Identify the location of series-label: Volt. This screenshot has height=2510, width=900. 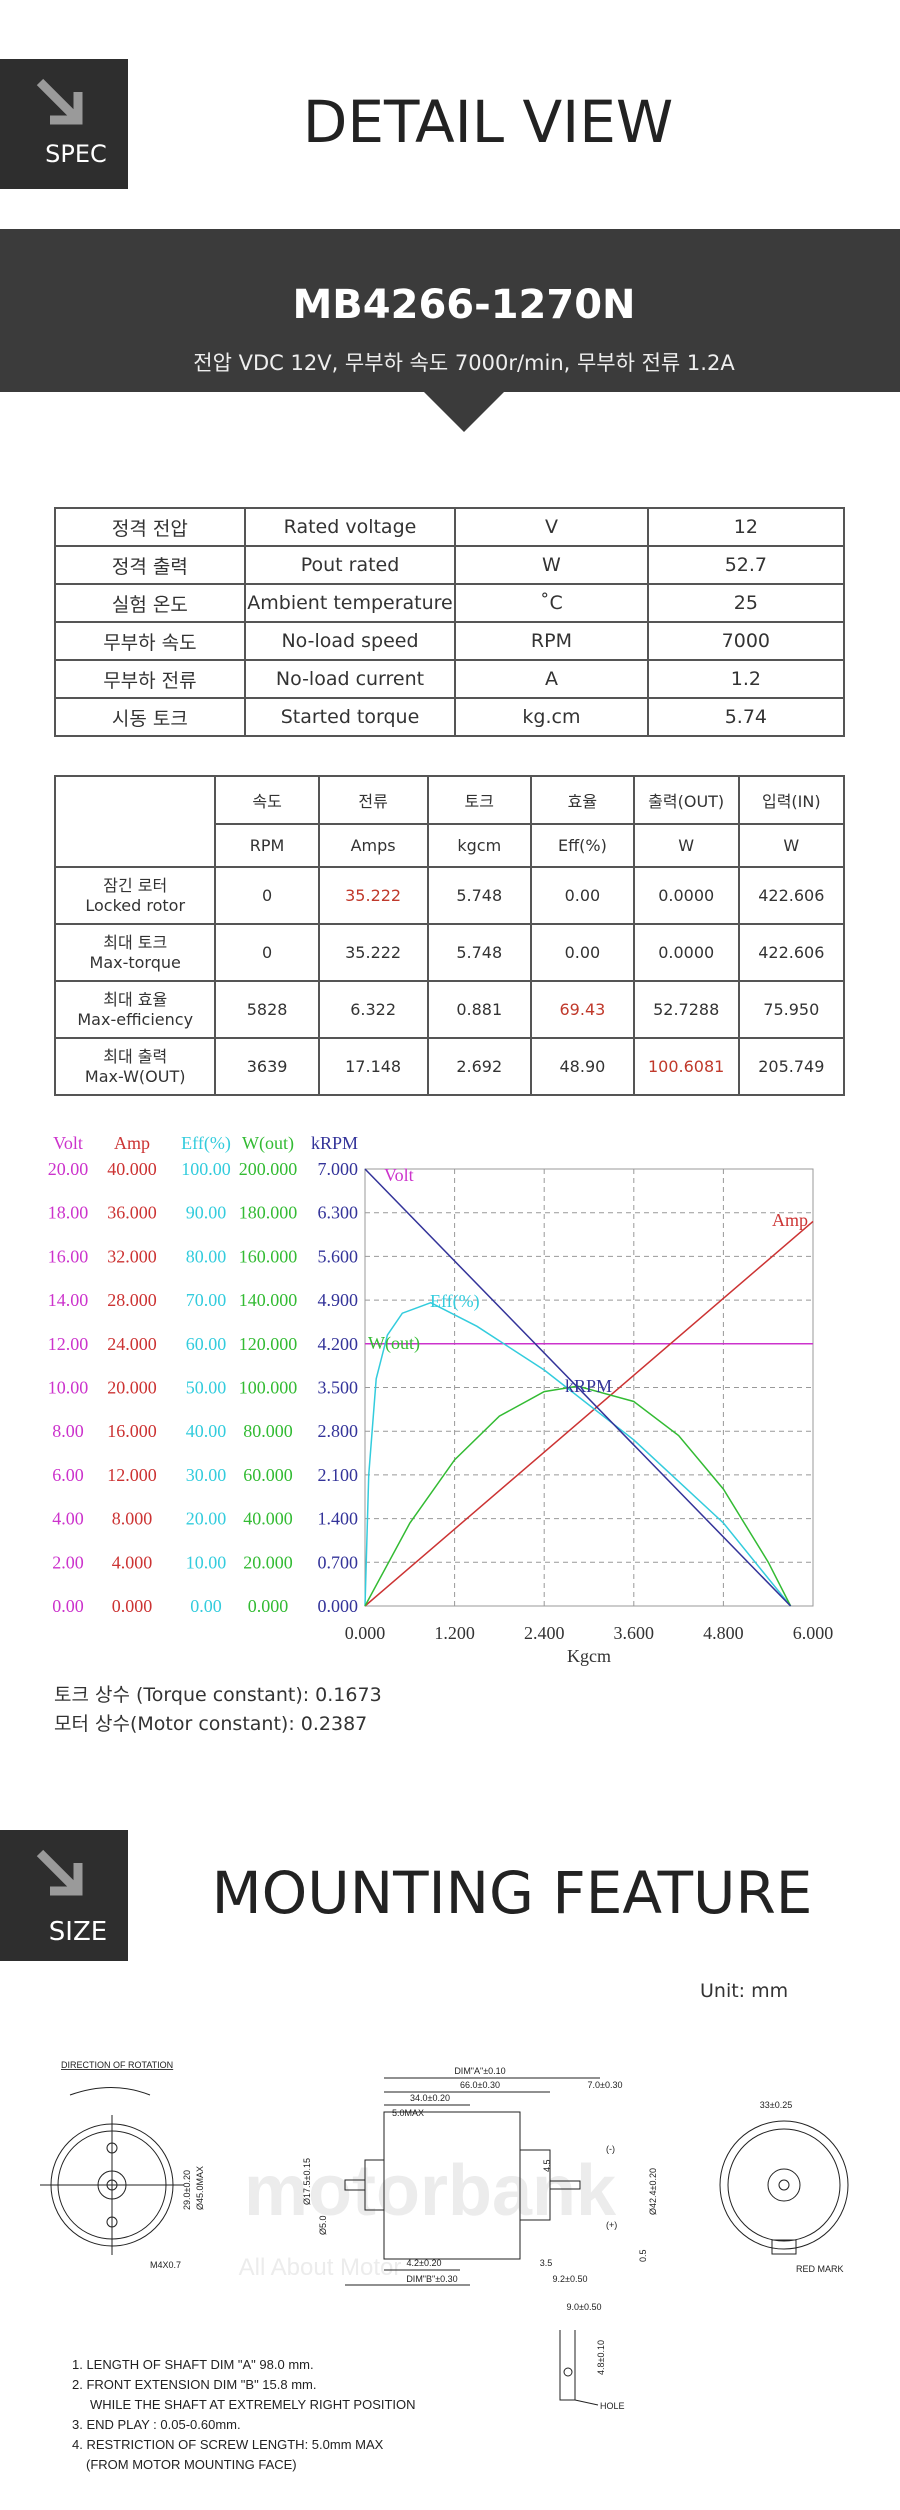
(399, 1175).